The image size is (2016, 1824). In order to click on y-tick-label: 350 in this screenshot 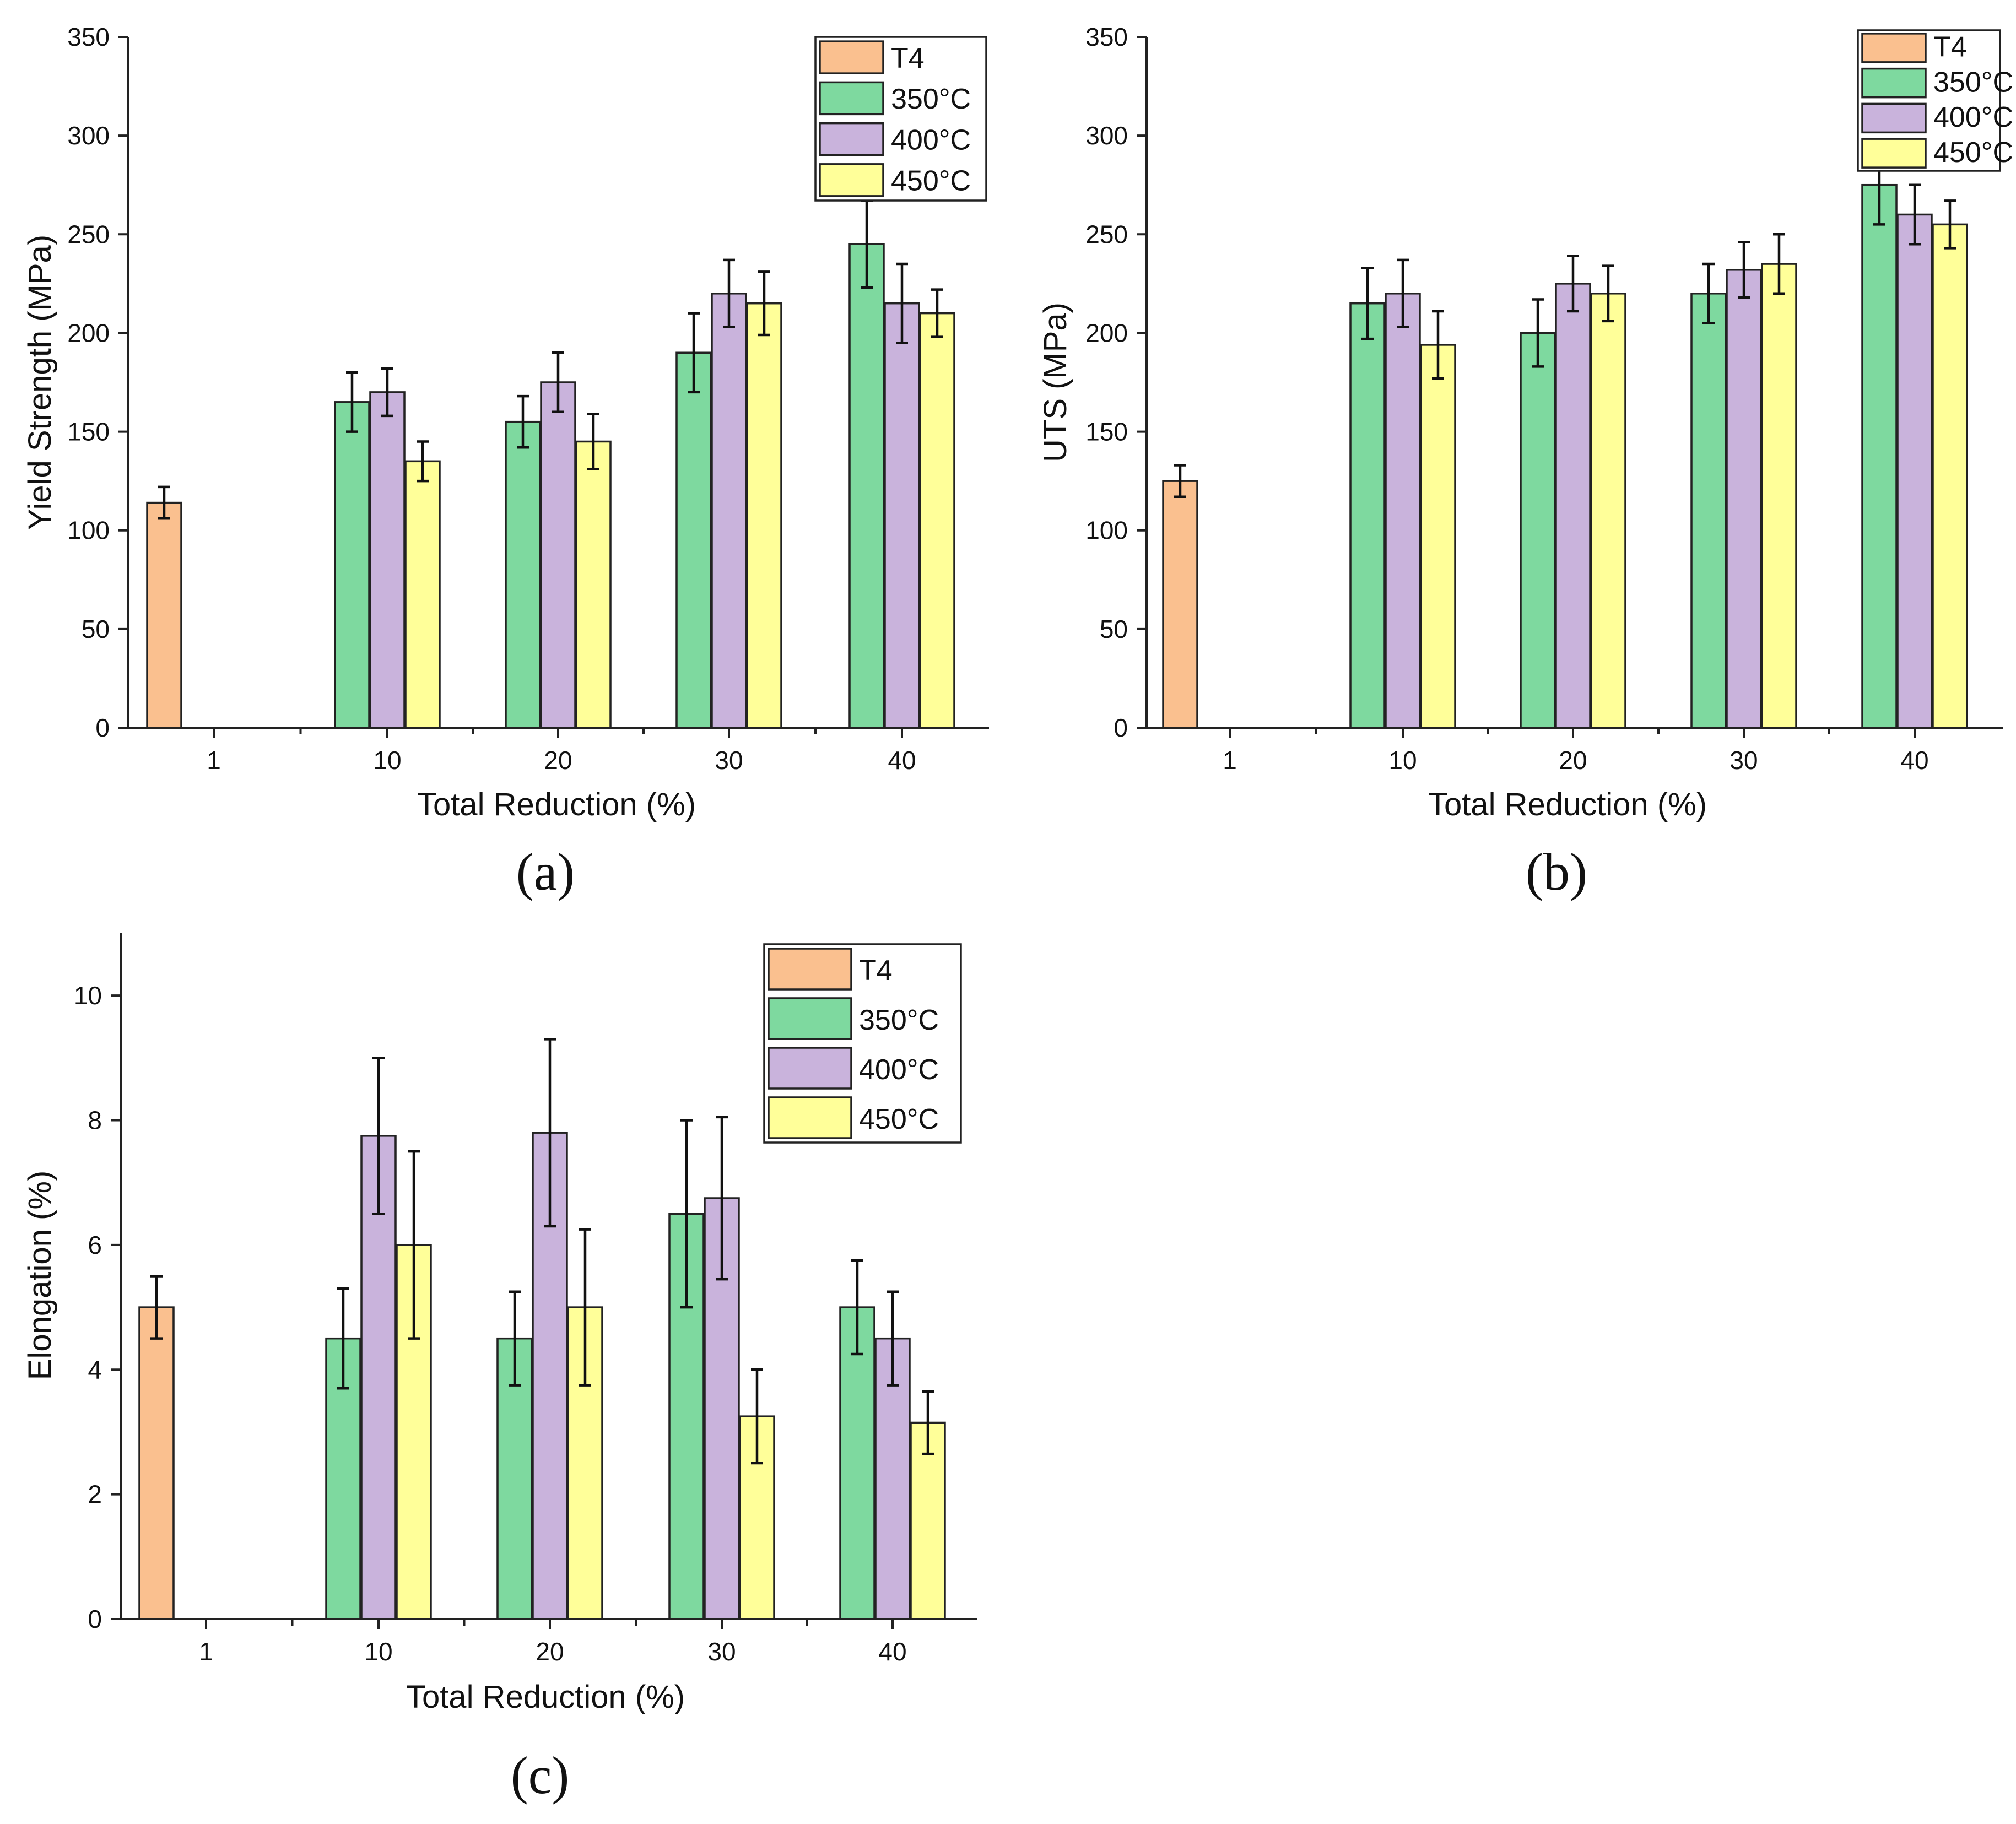, I will do `click(89, 37)`.